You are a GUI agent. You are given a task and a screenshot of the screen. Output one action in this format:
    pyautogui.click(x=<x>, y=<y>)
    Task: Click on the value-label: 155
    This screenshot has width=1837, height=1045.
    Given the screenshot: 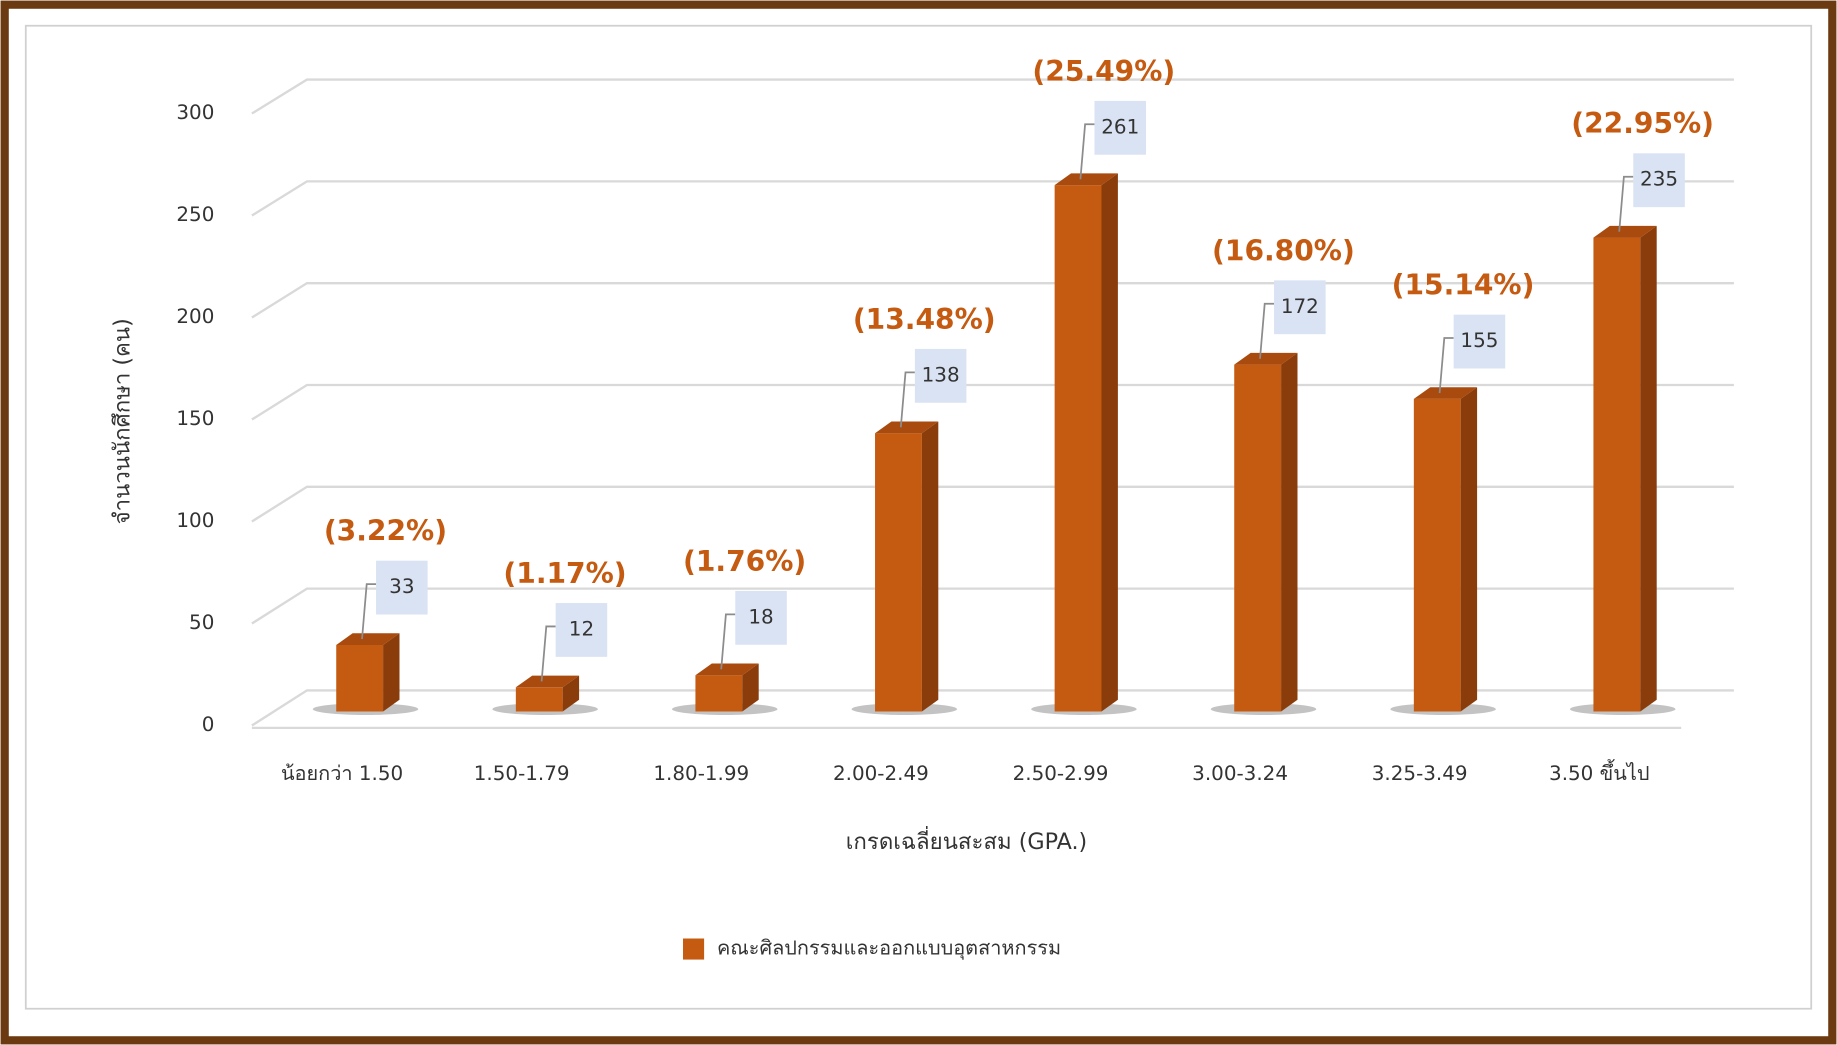 What is the action you would take?
    pyautogui.click(x=1479, y=340)
    